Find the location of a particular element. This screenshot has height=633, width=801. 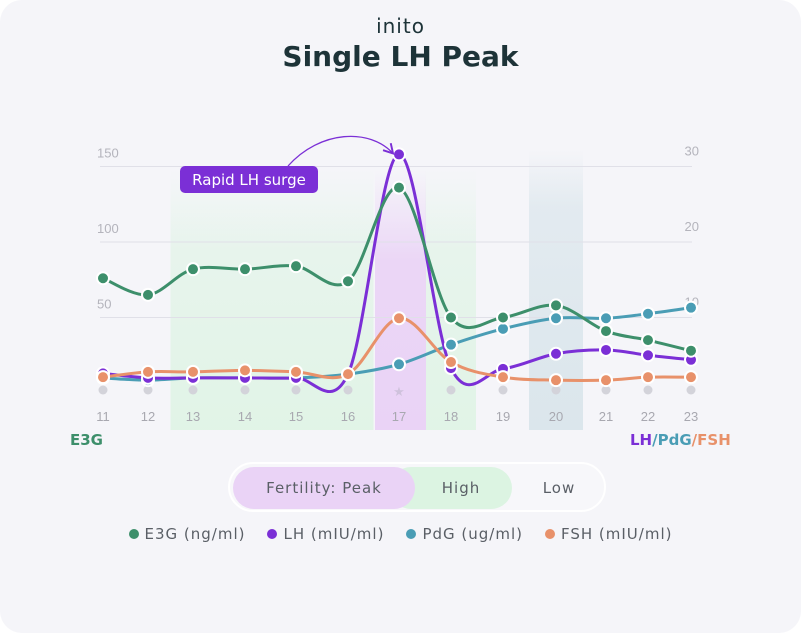

x-tick-label: 17 is located at coordinates (399, 416).